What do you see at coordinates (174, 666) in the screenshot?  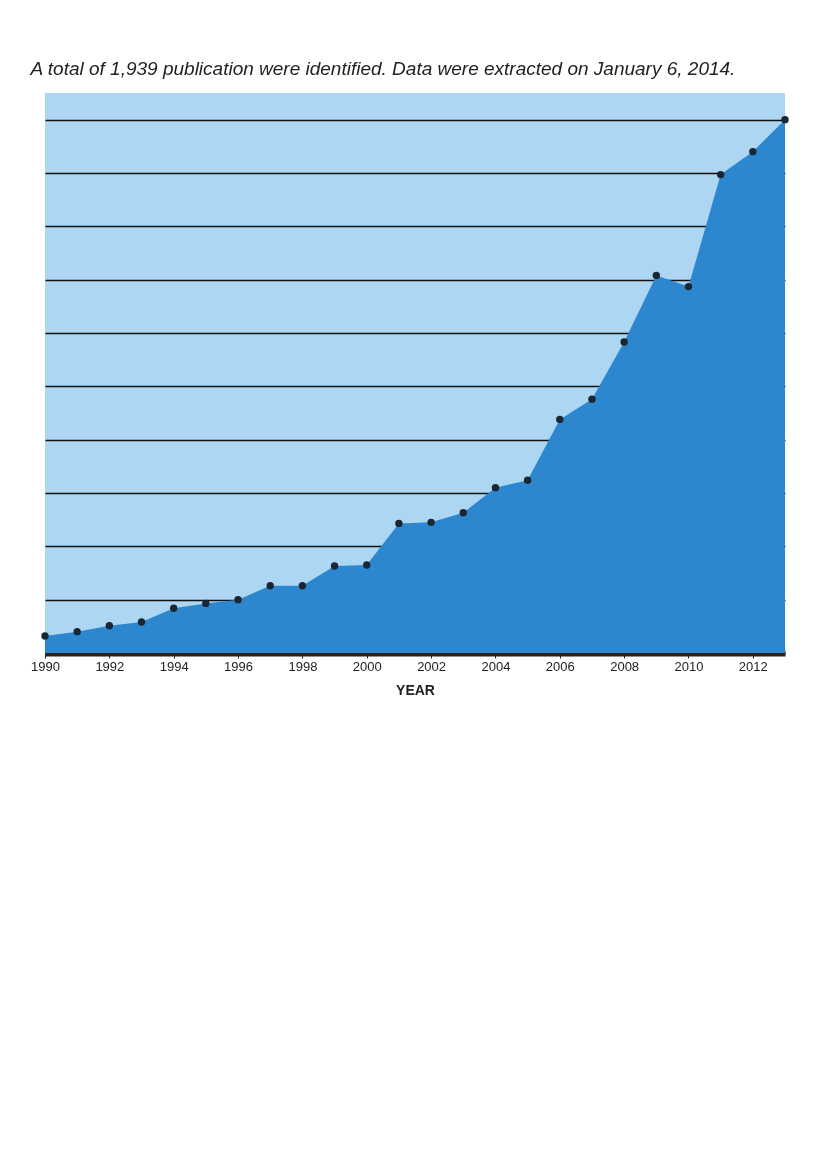 I see `x-tick-label: 1994` at bounding box center [174, 666].